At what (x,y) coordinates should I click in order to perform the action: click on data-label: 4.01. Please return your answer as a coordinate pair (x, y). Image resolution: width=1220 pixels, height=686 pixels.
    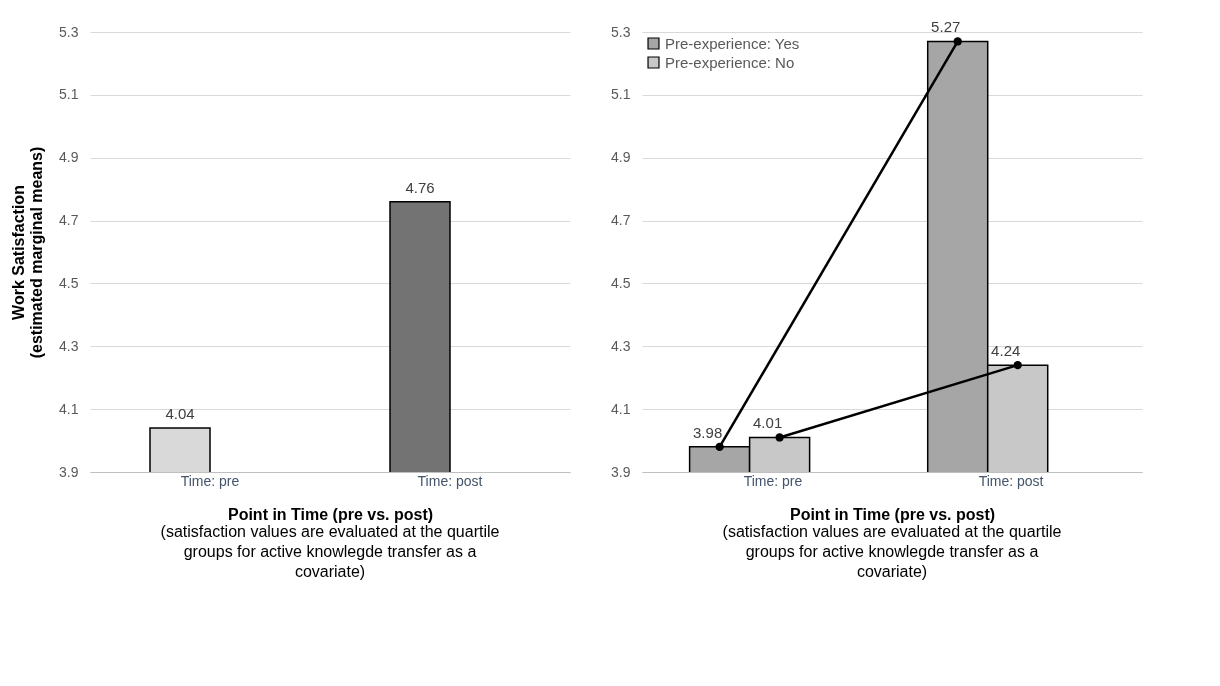
    Looking at the image, I should click on (768, 423).